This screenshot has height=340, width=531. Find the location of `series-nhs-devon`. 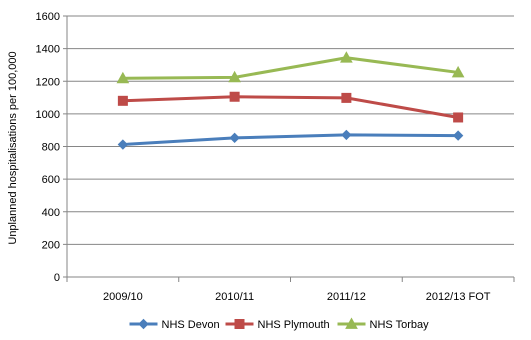

series-nhs-devon is located at coordinates (290, 139).